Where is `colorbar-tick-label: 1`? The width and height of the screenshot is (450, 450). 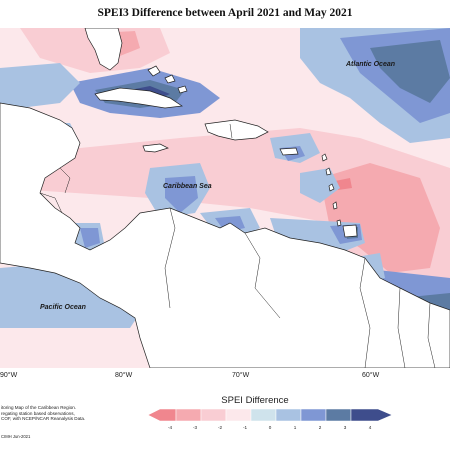 colorbar-tick-label: 1 is located at coordinates (295, 427).